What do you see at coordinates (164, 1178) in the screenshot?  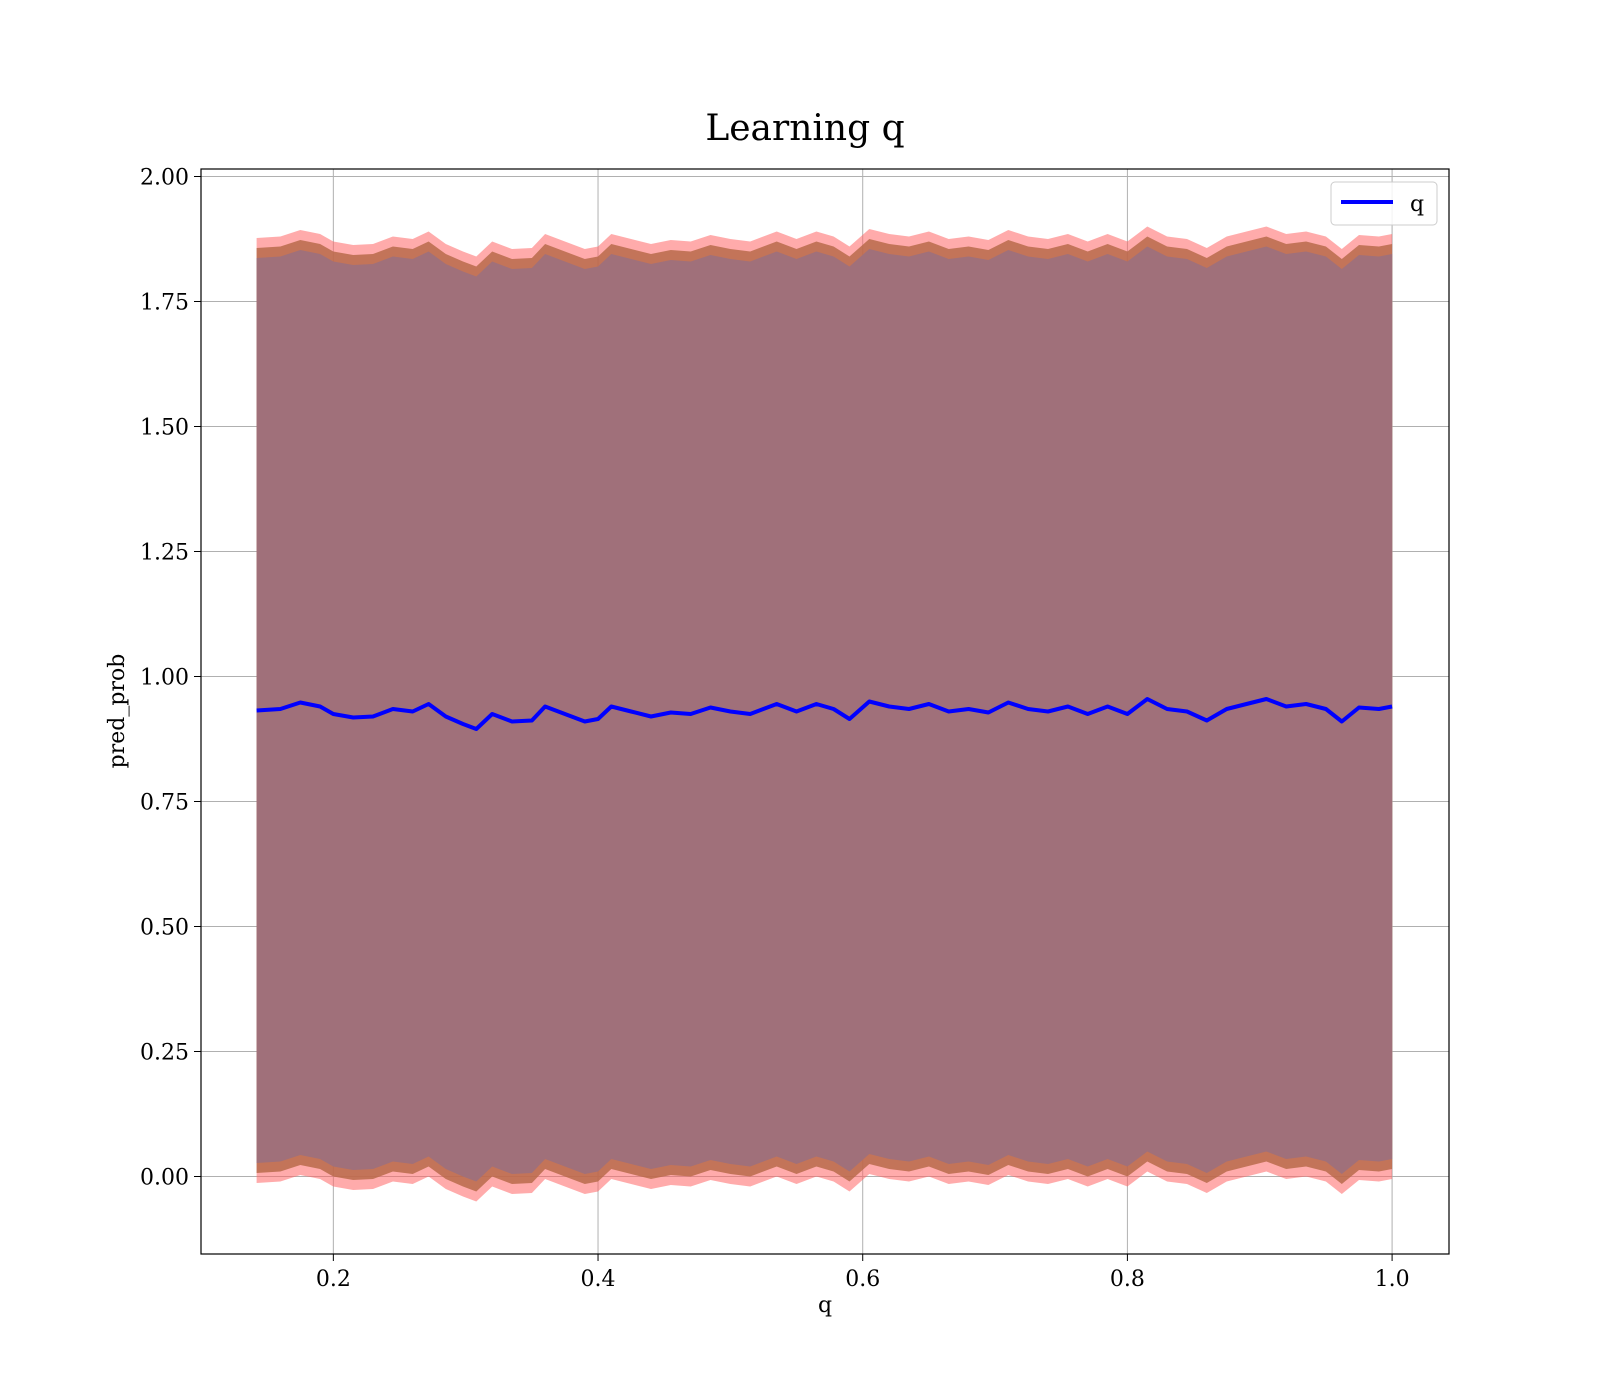 I see `y-tick-label: 0.00` at bounding box center [164, 1178].